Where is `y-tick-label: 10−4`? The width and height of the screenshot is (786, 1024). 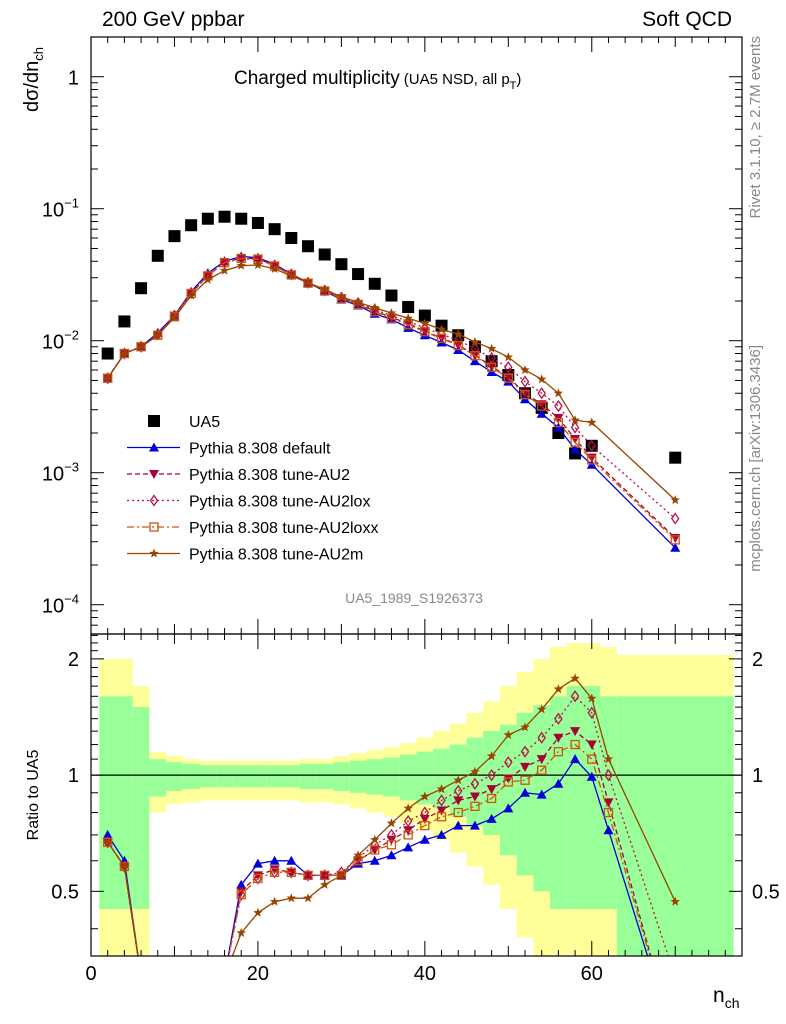 y-tick-label: 10−4 is located at coordinates (60, 605).